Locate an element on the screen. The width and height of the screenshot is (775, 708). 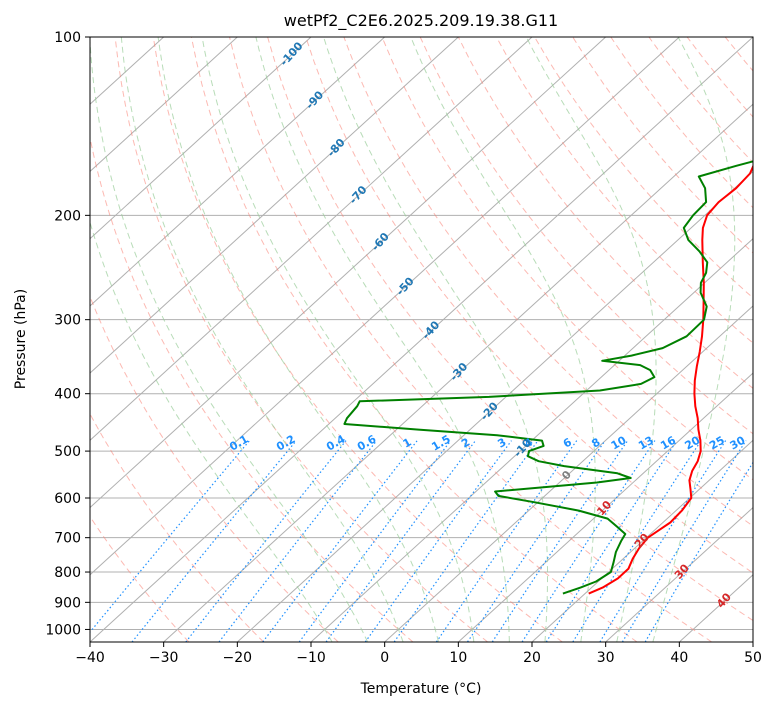
y-tick-label: 600 is located at coordinates (67, 499).